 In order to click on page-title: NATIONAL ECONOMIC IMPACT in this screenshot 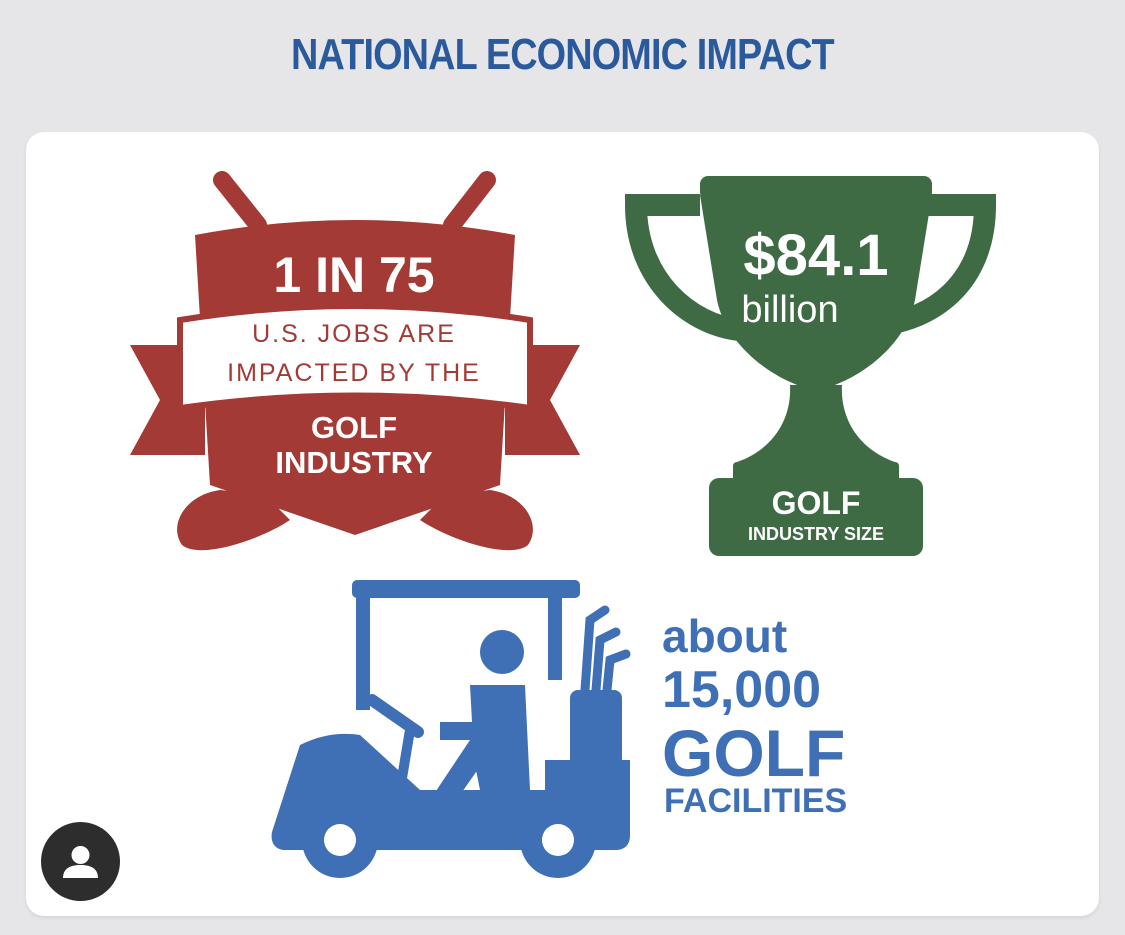, I will do `click(563, 54)`.